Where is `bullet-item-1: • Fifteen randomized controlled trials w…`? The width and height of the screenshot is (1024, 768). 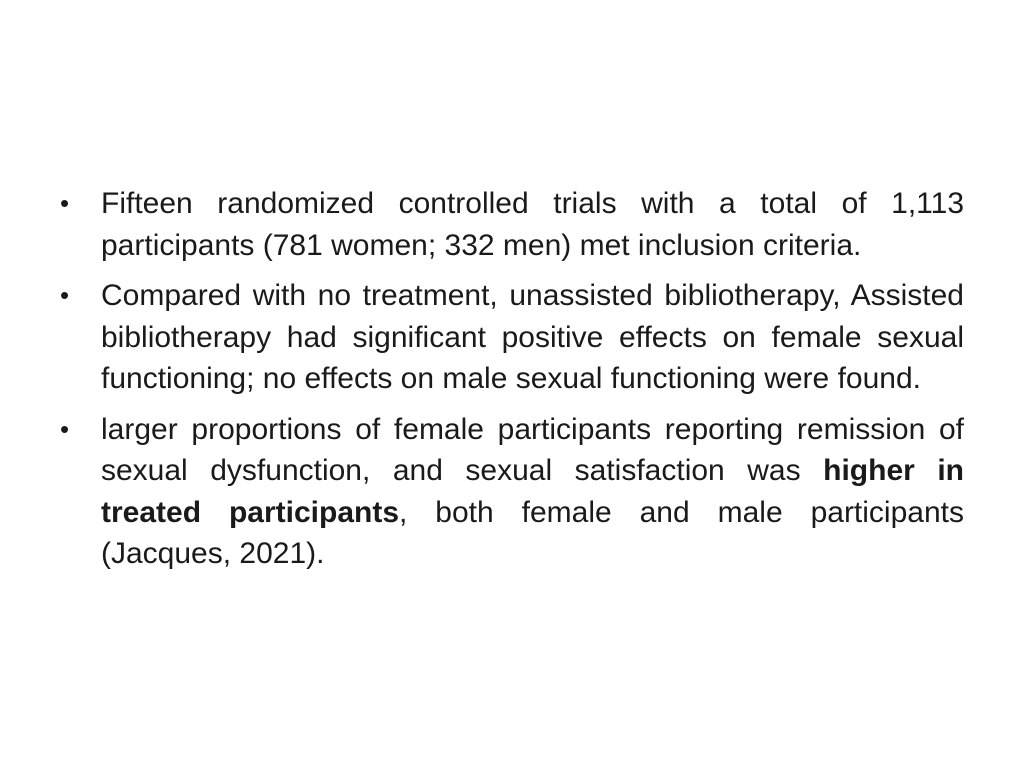 bullet-item-1: • Fifteen randomized controlled trials w… is located at coordinates (512, 224).